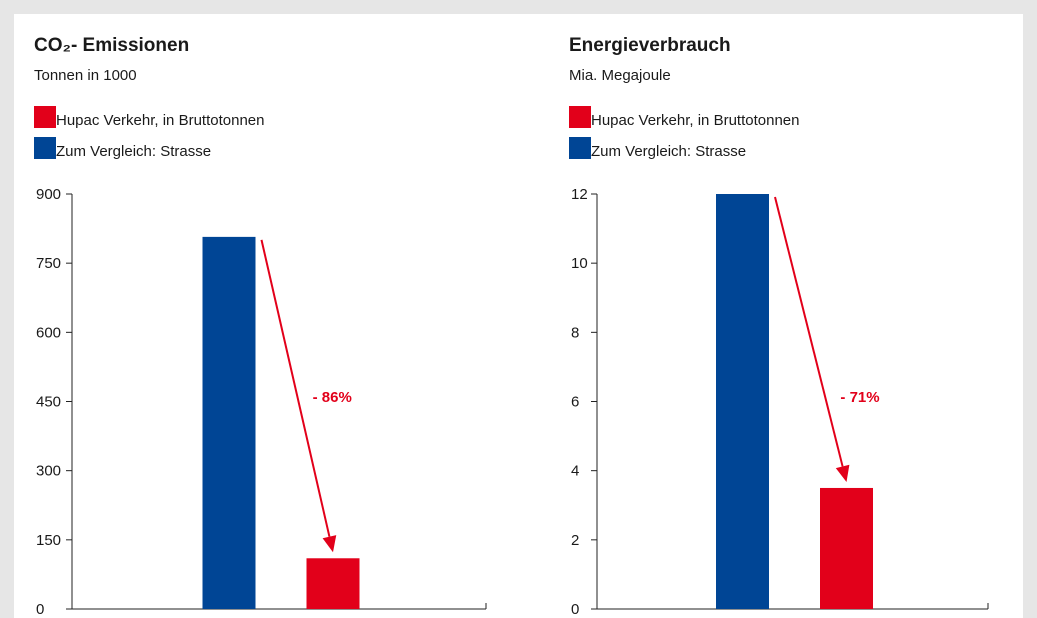  I want to click on chart-title: CO₂- Emissionen, so click(111, 45).